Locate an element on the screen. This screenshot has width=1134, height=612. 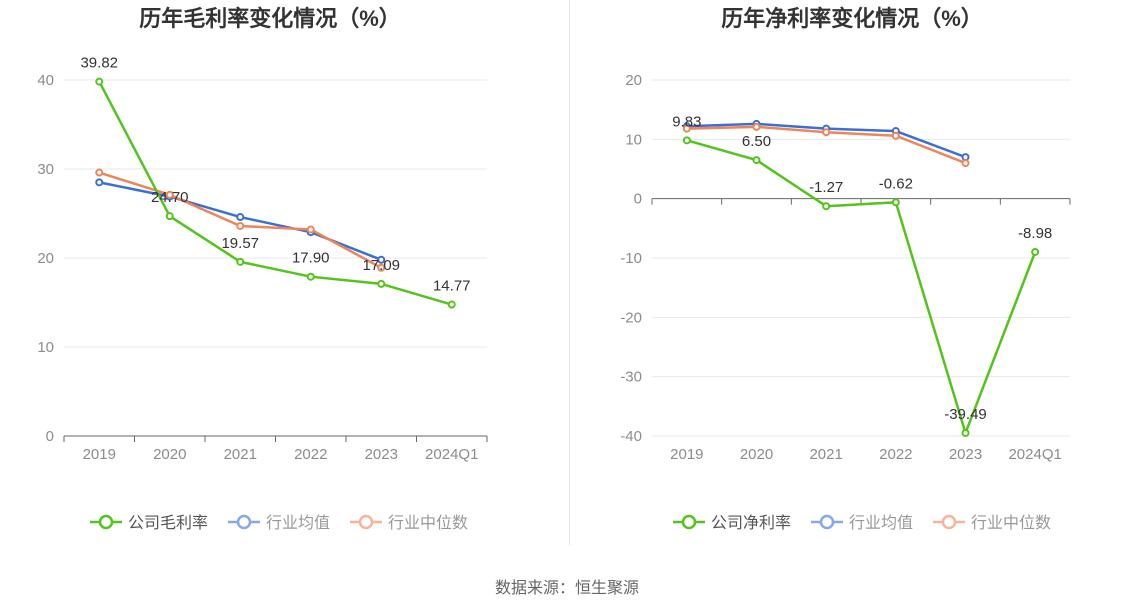
y-tick-label: 30 is located at coordinates (45, 169).